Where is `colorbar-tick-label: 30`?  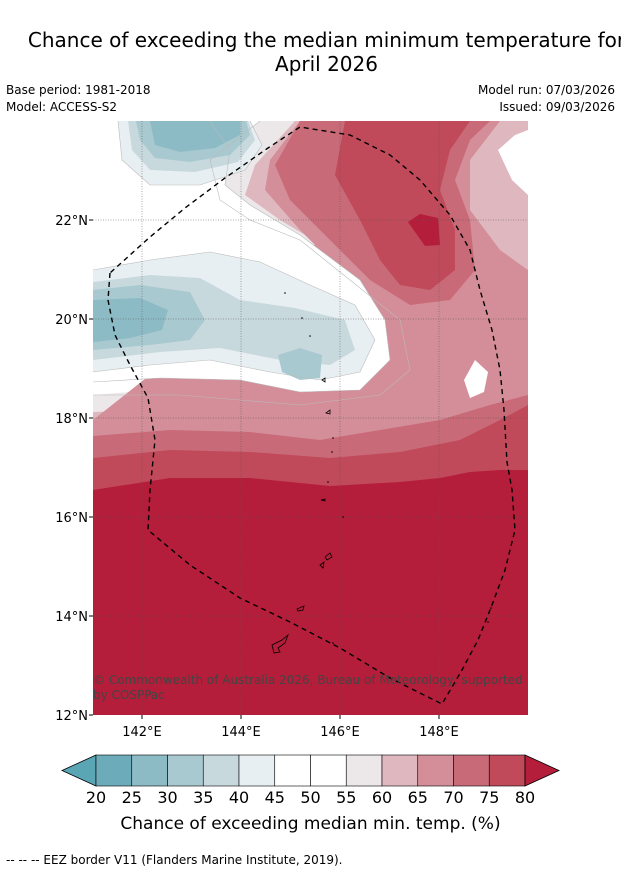
colorbar-tick-label: 30 is located at coordinates (167, 797).